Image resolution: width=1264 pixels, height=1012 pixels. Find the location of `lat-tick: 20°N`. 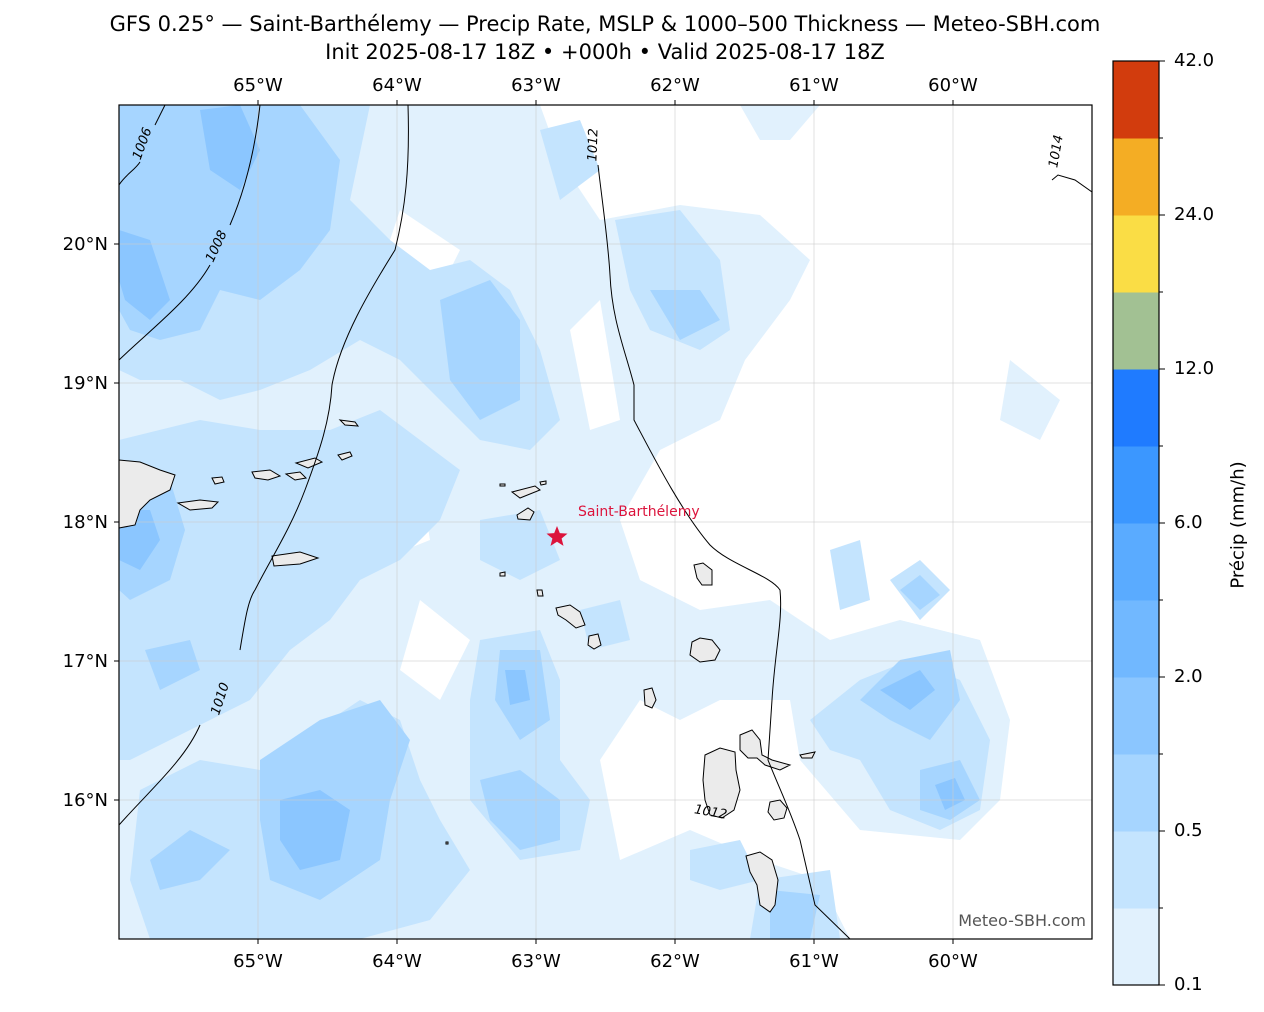

lat-tick: 20°N is located at coordinates (85, 244).